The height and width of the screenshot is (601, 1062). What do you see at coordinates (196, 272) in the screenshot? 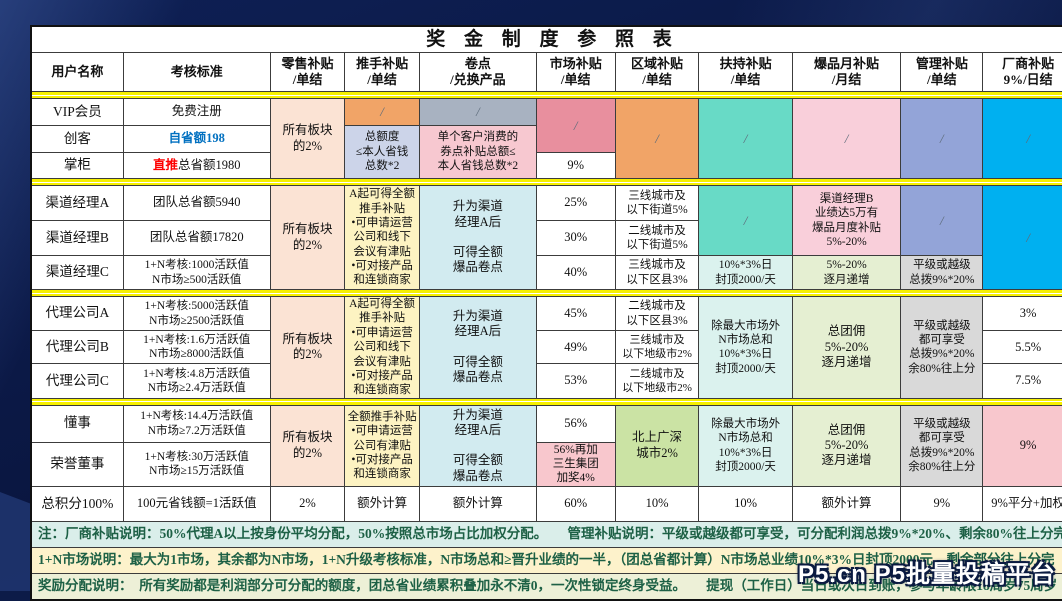
I see `criteria-cell: 1+N考核:1000活跃值 N市场≥500活跃值` at bounding box center [196, 272].